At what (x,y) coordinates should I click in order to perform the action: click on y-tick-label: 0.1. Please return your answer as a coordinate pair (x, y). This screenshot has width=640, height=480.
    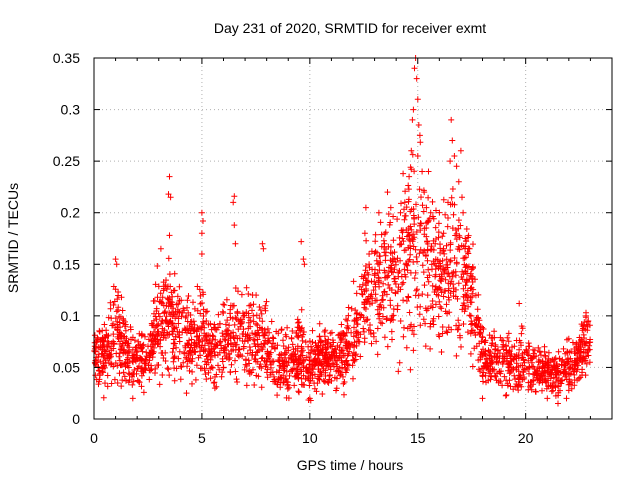
    Looking at the image, I should click on (71, 316).